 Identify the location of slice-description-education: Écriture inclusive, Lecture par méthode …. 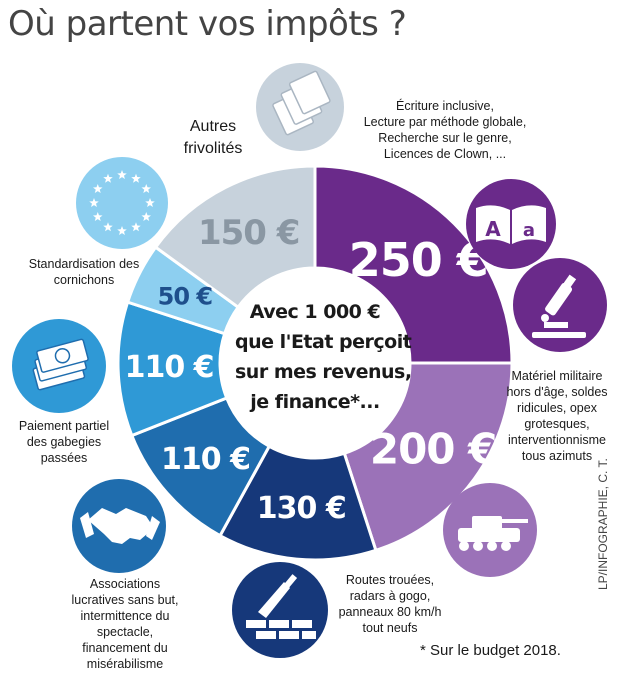
(445, 130).